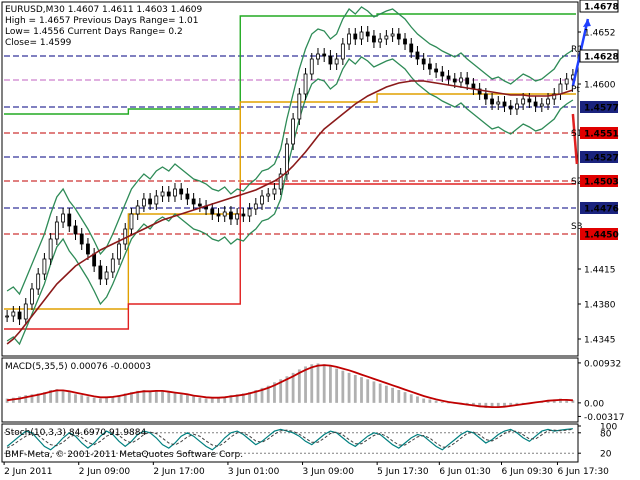 Image resolution: width=640 pixels, height=480 pixels. I want to click on stochastic-lines, so click(290, 441).